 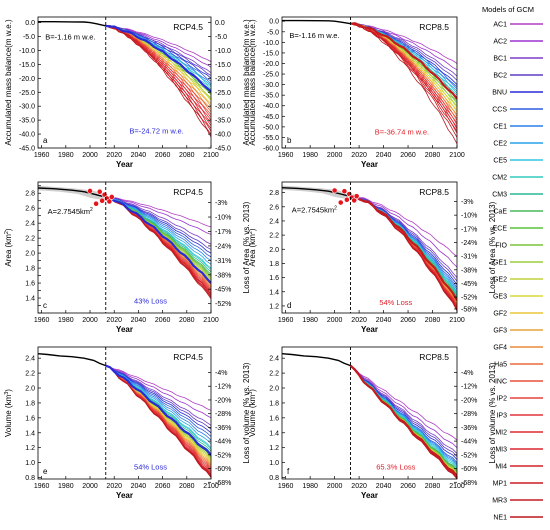 I want to click on series-line-BC2, so click(x=158, y=397).